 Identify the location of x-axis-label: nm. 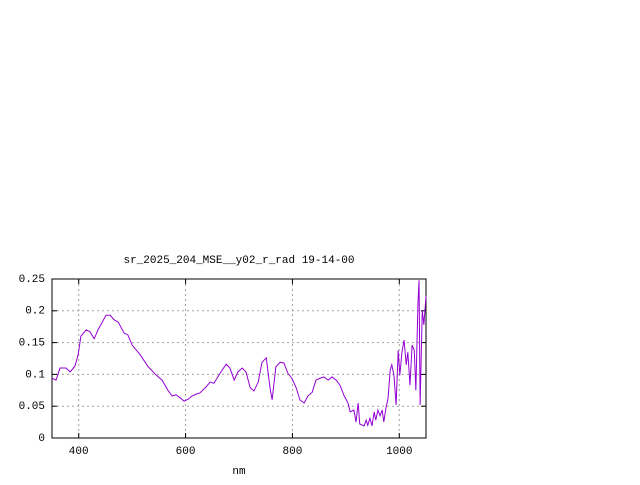
(239, 472).